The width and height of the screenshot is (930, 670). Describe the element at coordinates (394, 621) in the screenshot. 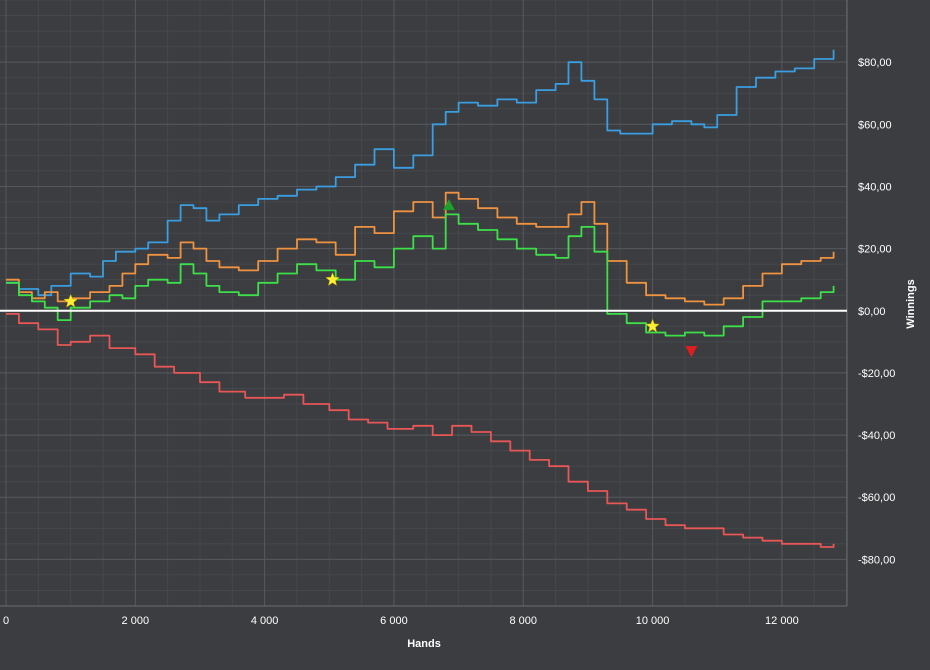

I see `x-tick-label: 6 000` at that location.